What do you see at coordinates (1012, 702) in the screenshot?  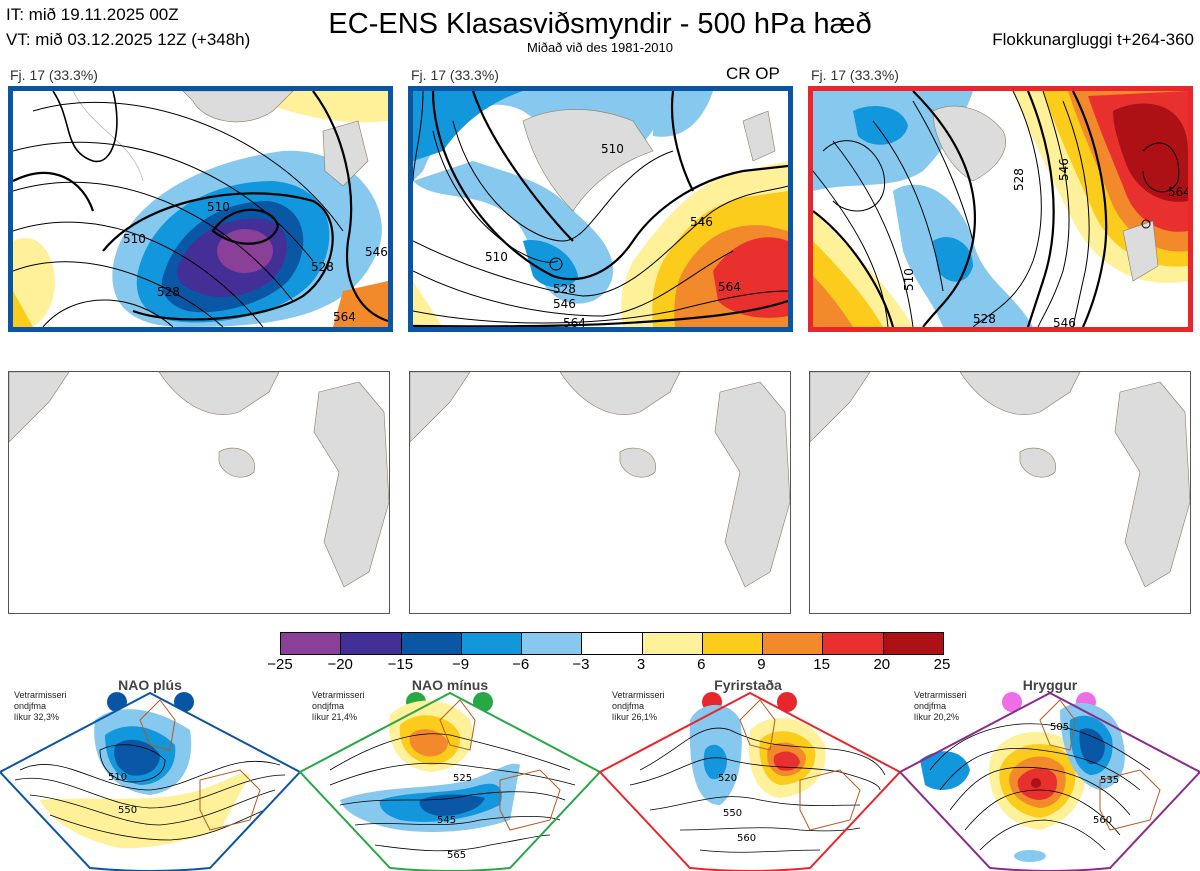 I see `regime-dot-ridge` at bounding box center [1012, 702].